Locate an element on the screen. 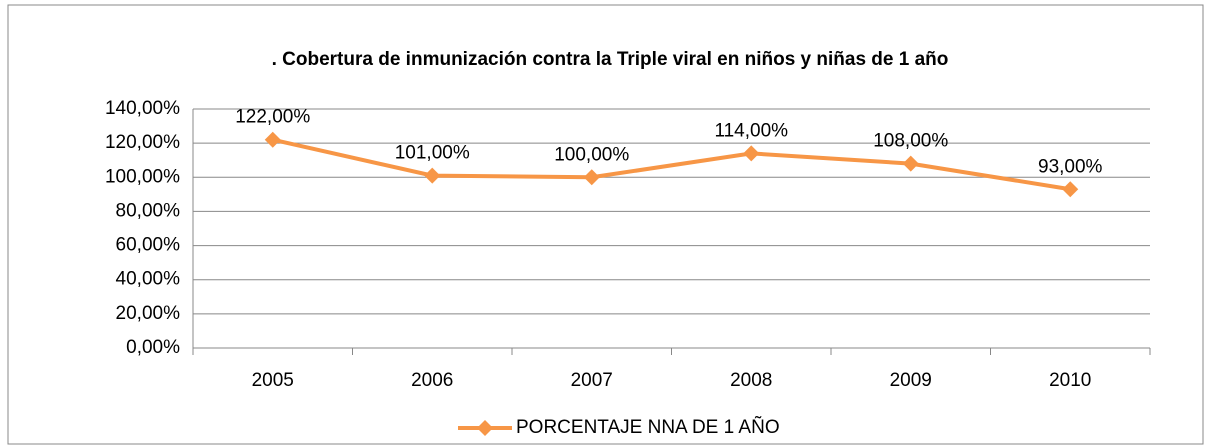  x-tick-label: 2005 is located at coordinates (273, 380).